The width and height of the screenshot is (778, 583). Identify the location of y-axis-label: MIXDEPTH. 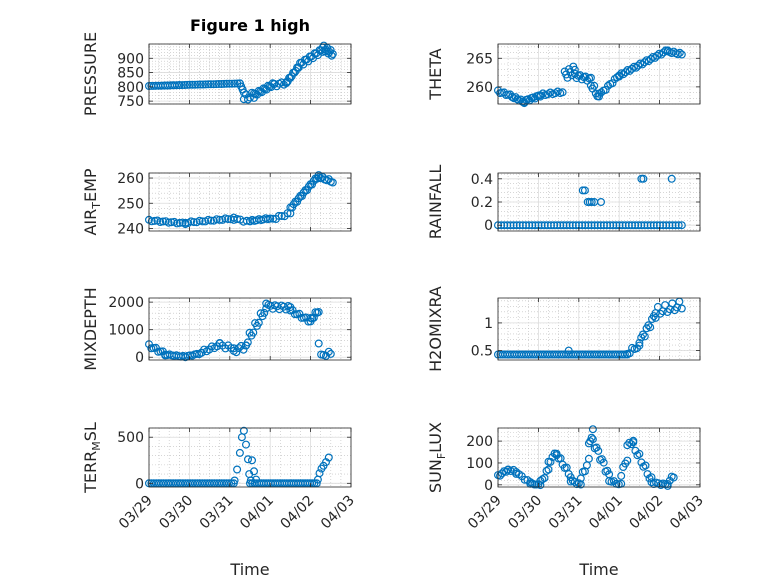
(90, 328).